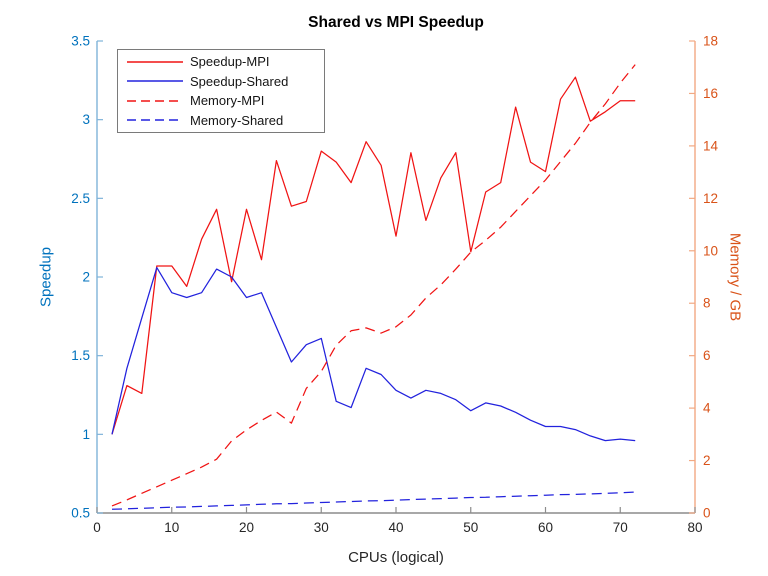 This screenshot has height=576, width=768. I want to click on series-memory-shared, so click(373, 500).